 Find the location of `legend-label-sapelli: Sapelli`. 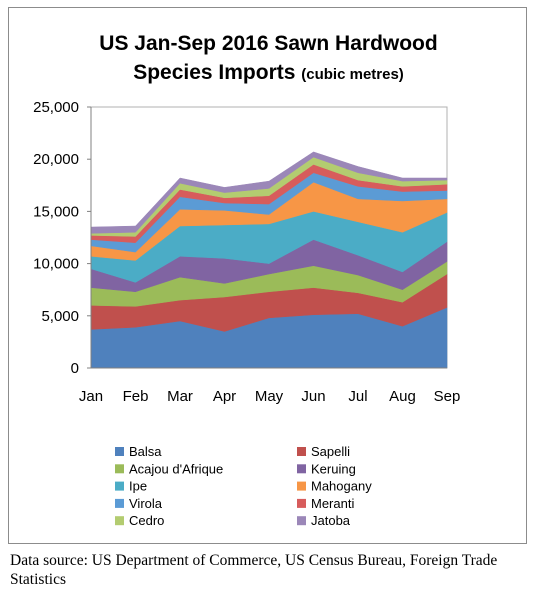

legend-label-sapelli: Sapelli is located at coordinates (330, 451).